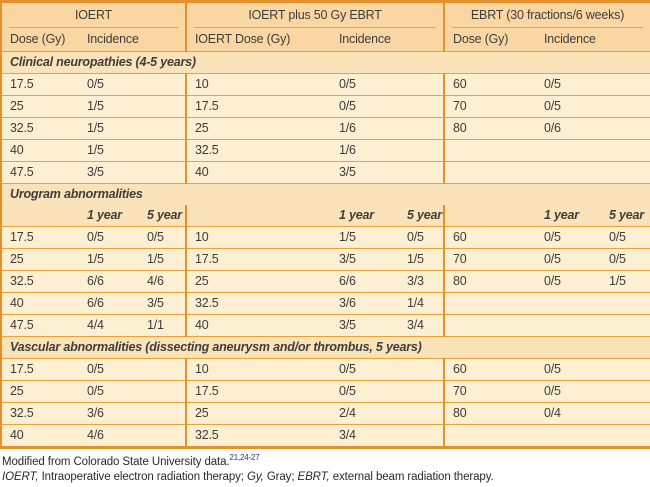 The image size is (650, 487). I want to click on dose-column-header: Dose (Gy), so click(490, 40).